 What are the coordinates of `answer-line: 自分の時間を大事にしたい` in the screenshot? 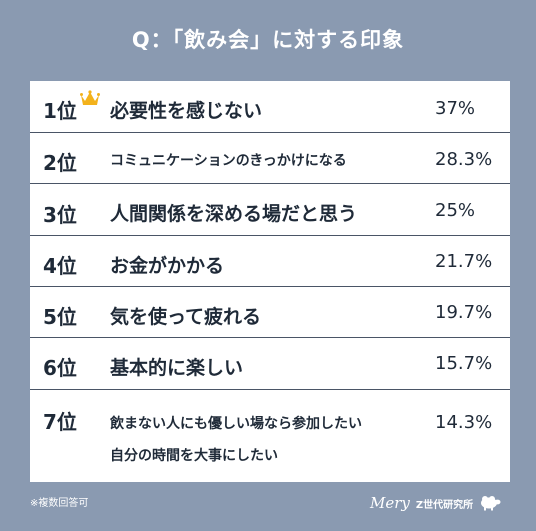 It's located at (194, 456).